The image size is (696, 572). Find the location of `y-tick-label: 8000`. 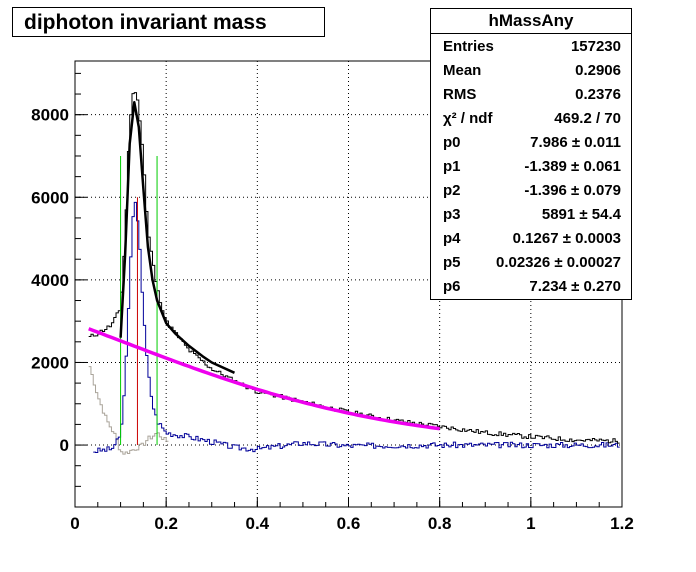

y-tick-label: 8000 is located at coordinates (50, 115).